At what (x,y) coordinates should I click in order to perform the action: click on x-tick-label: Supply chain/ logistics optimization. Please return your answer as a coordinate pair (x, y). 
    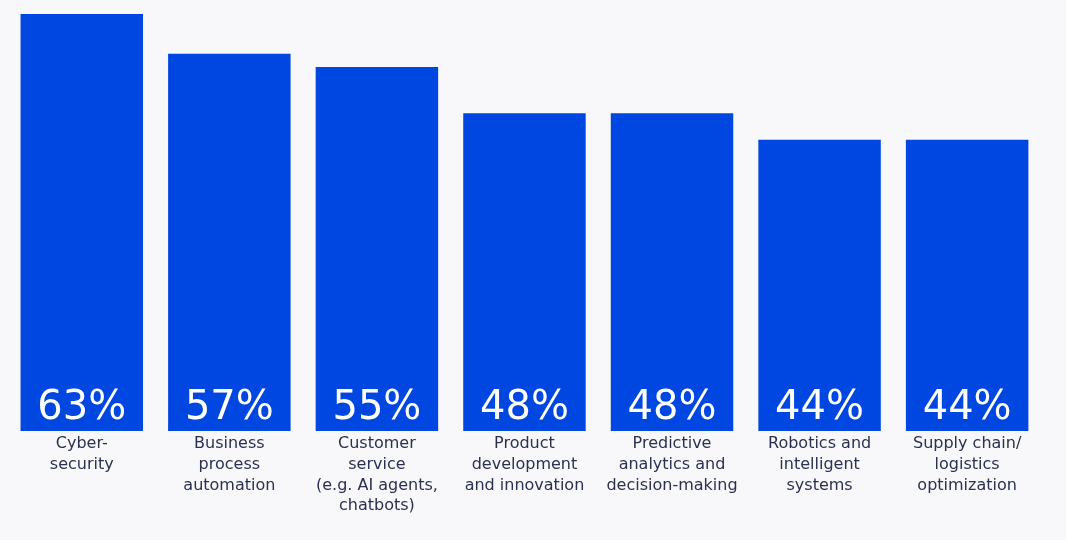
    Looking at the image, I should click on (967, 463).